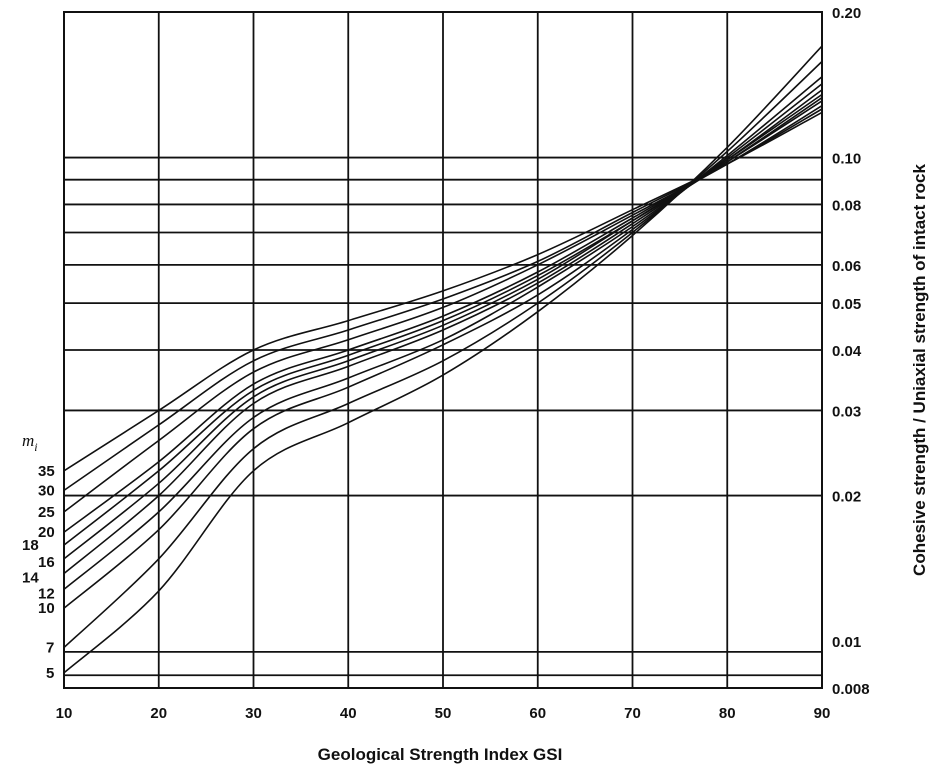 The image size is (940, 772). What do you see at coordinates (846, 266) in the screenshot?
I see `y-tick-label-0.06: 0.06` at bounding box center [846, 266].